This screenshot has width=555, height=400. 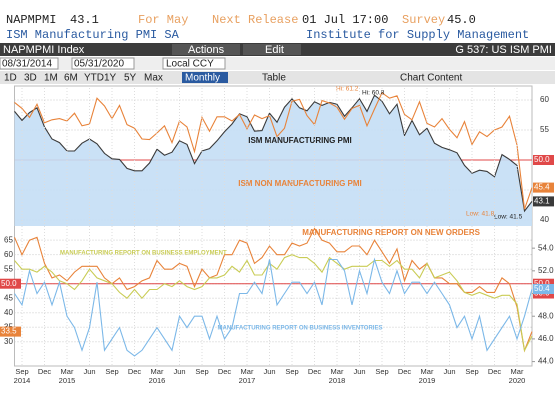 What do you see at coordinates (8, 239) in the screenshot?
I see `y-tick-label: 65` at bounding box center [8, 239].